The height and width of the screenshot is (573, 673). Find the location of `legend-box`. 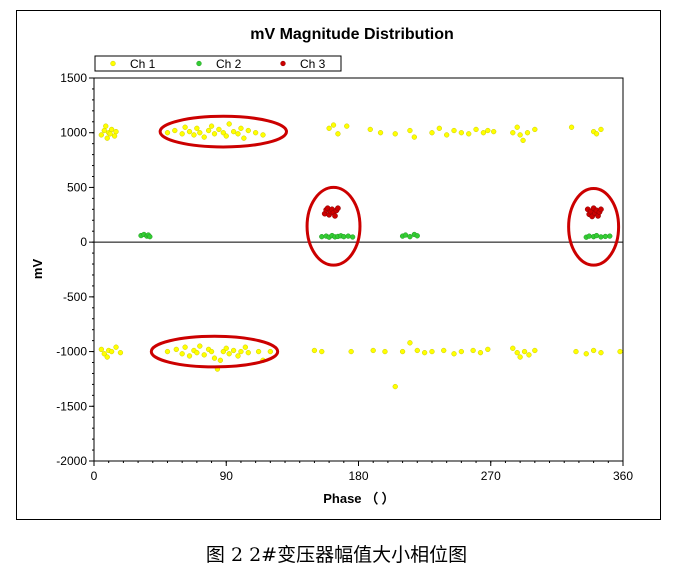

legend-box is located at coordinates (218, 63).